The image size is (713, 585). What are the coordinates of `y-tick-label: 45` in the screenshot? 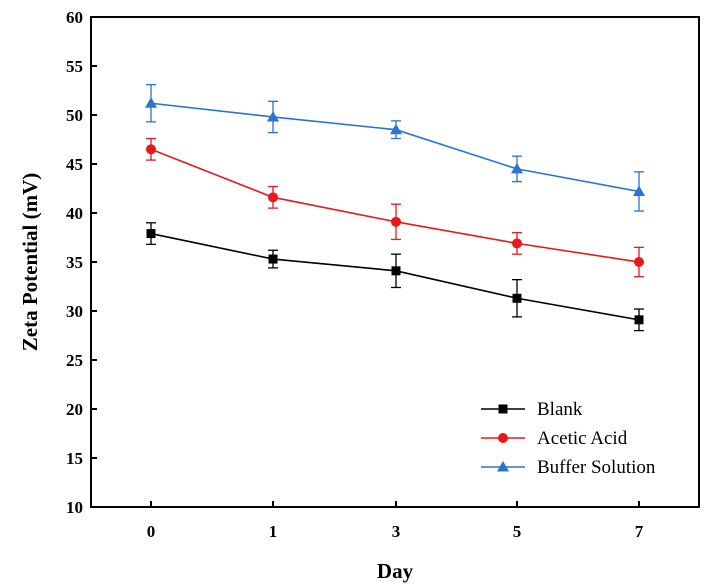 It's located at (74, 164).